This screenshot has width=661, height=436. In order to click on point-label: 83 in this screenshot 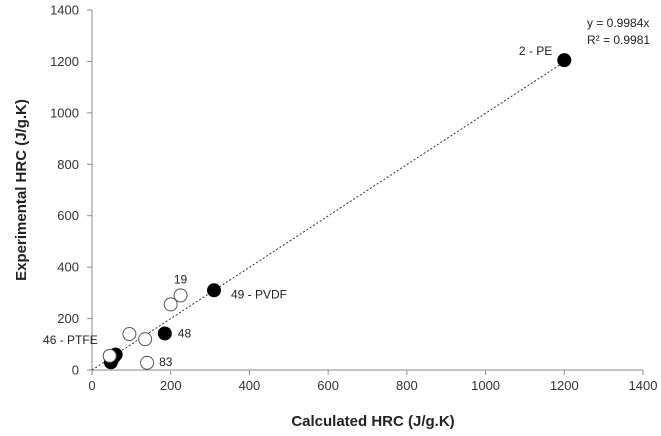, I will do `click(166, 362)`.